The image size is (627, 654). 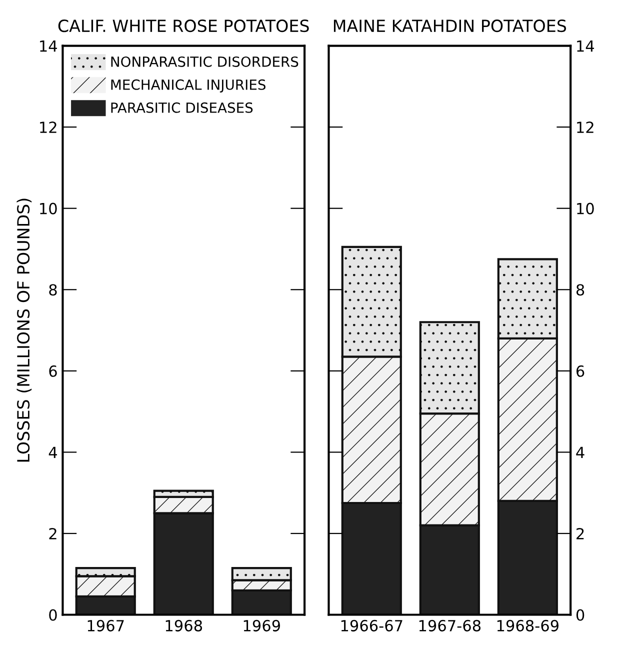 I want to click on x-tick-label: 1968-69, so click(x=528, y=626).